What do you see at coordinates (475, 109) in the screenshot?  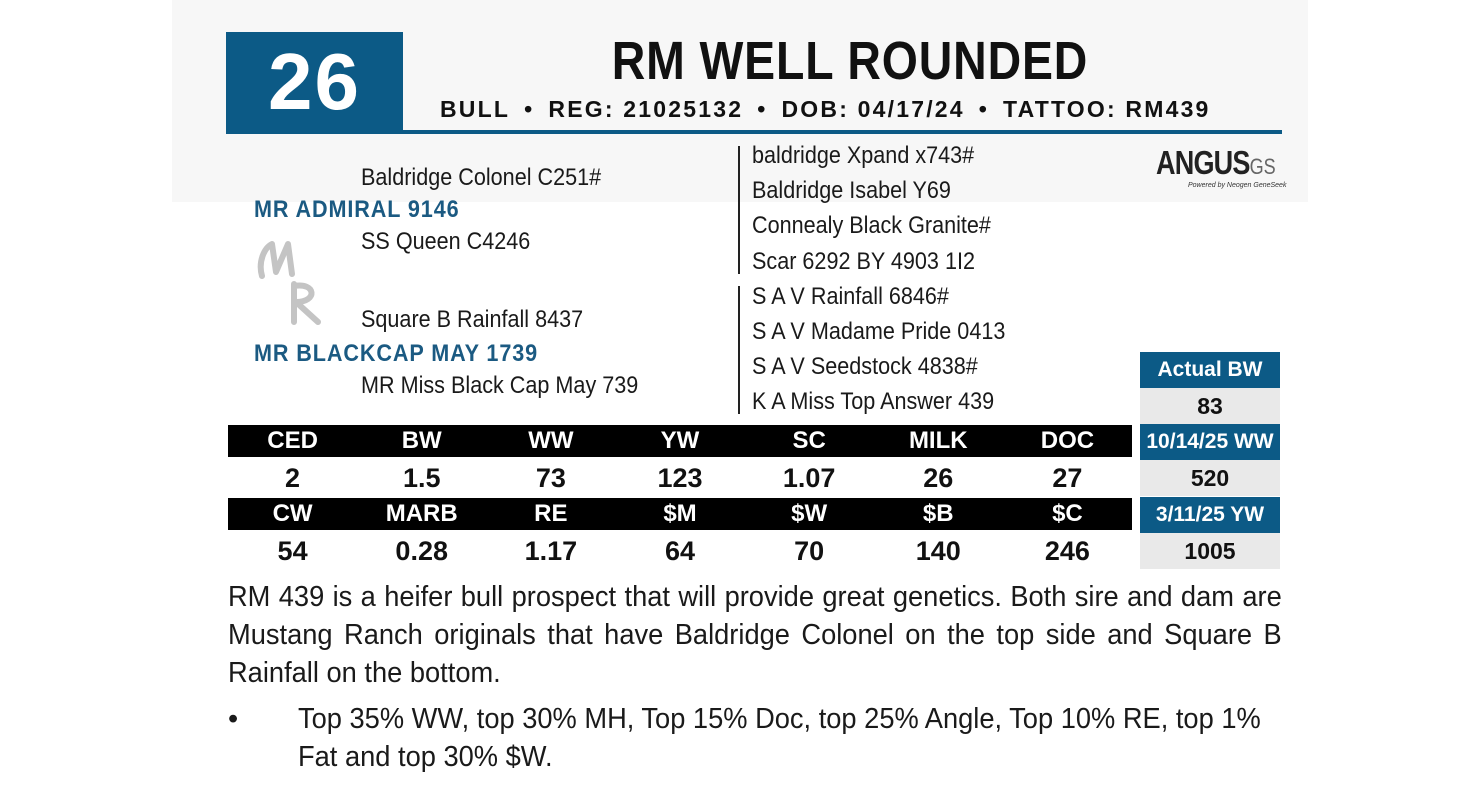 I see `sex-label: BULL` at bounding box center [475, 109].